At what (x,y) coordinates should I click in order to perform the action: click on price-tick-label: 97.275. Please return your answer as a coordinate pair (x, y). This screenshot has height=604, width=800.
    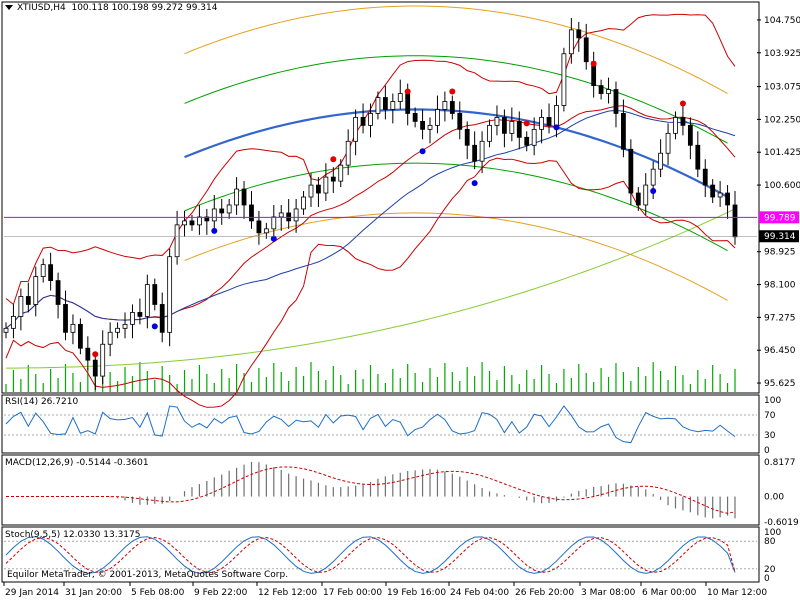
    Looking at the image, I should click on (780, 318).